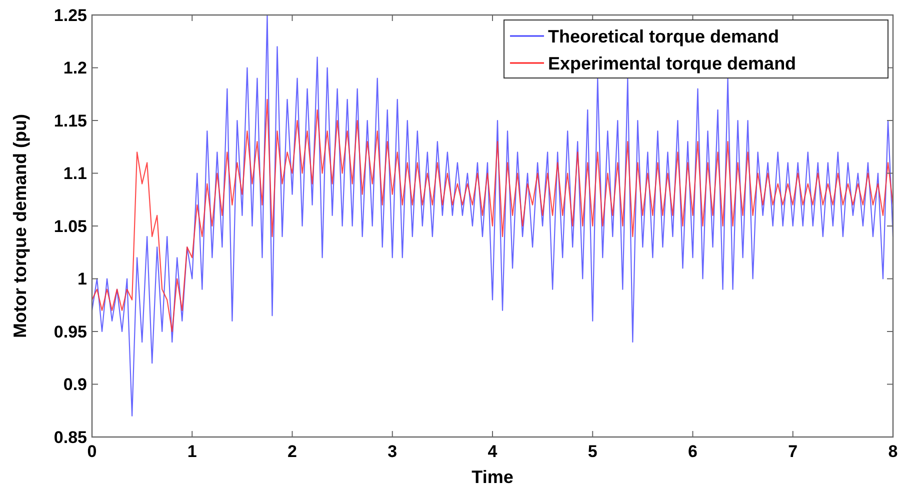 This screenshot has width=901, height=493. Describe the element at coordinates (593, 451) in the screenshot. I see `x-tick-label: 5` at that location.